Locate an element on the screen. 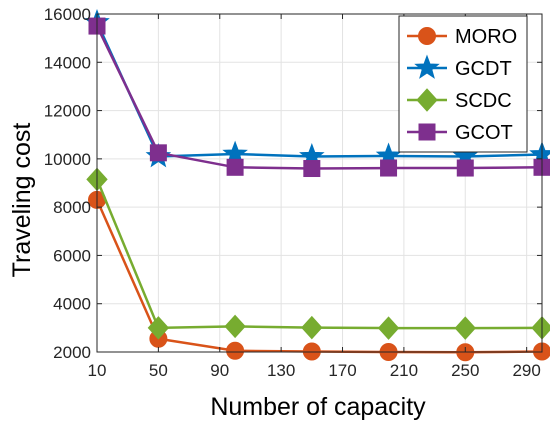 The image size is (550, 424). x-tick-label: 90 is located at coordinates (219, 370).